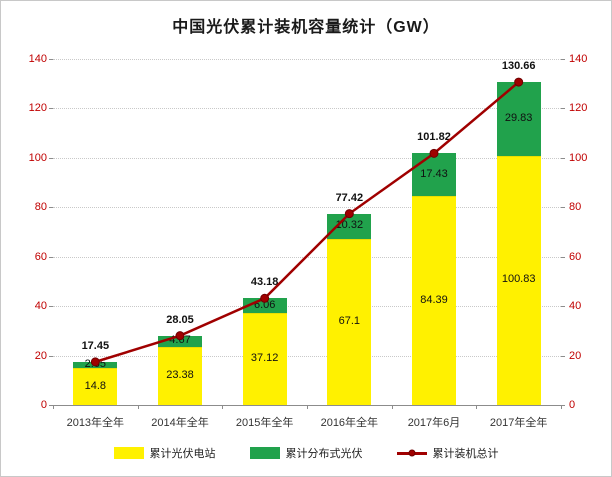 Image resolution: width=612 pixels, height=477 pixels. I want to click on bar-value-label-distributed-pv: 4.67, so click(180, 340).